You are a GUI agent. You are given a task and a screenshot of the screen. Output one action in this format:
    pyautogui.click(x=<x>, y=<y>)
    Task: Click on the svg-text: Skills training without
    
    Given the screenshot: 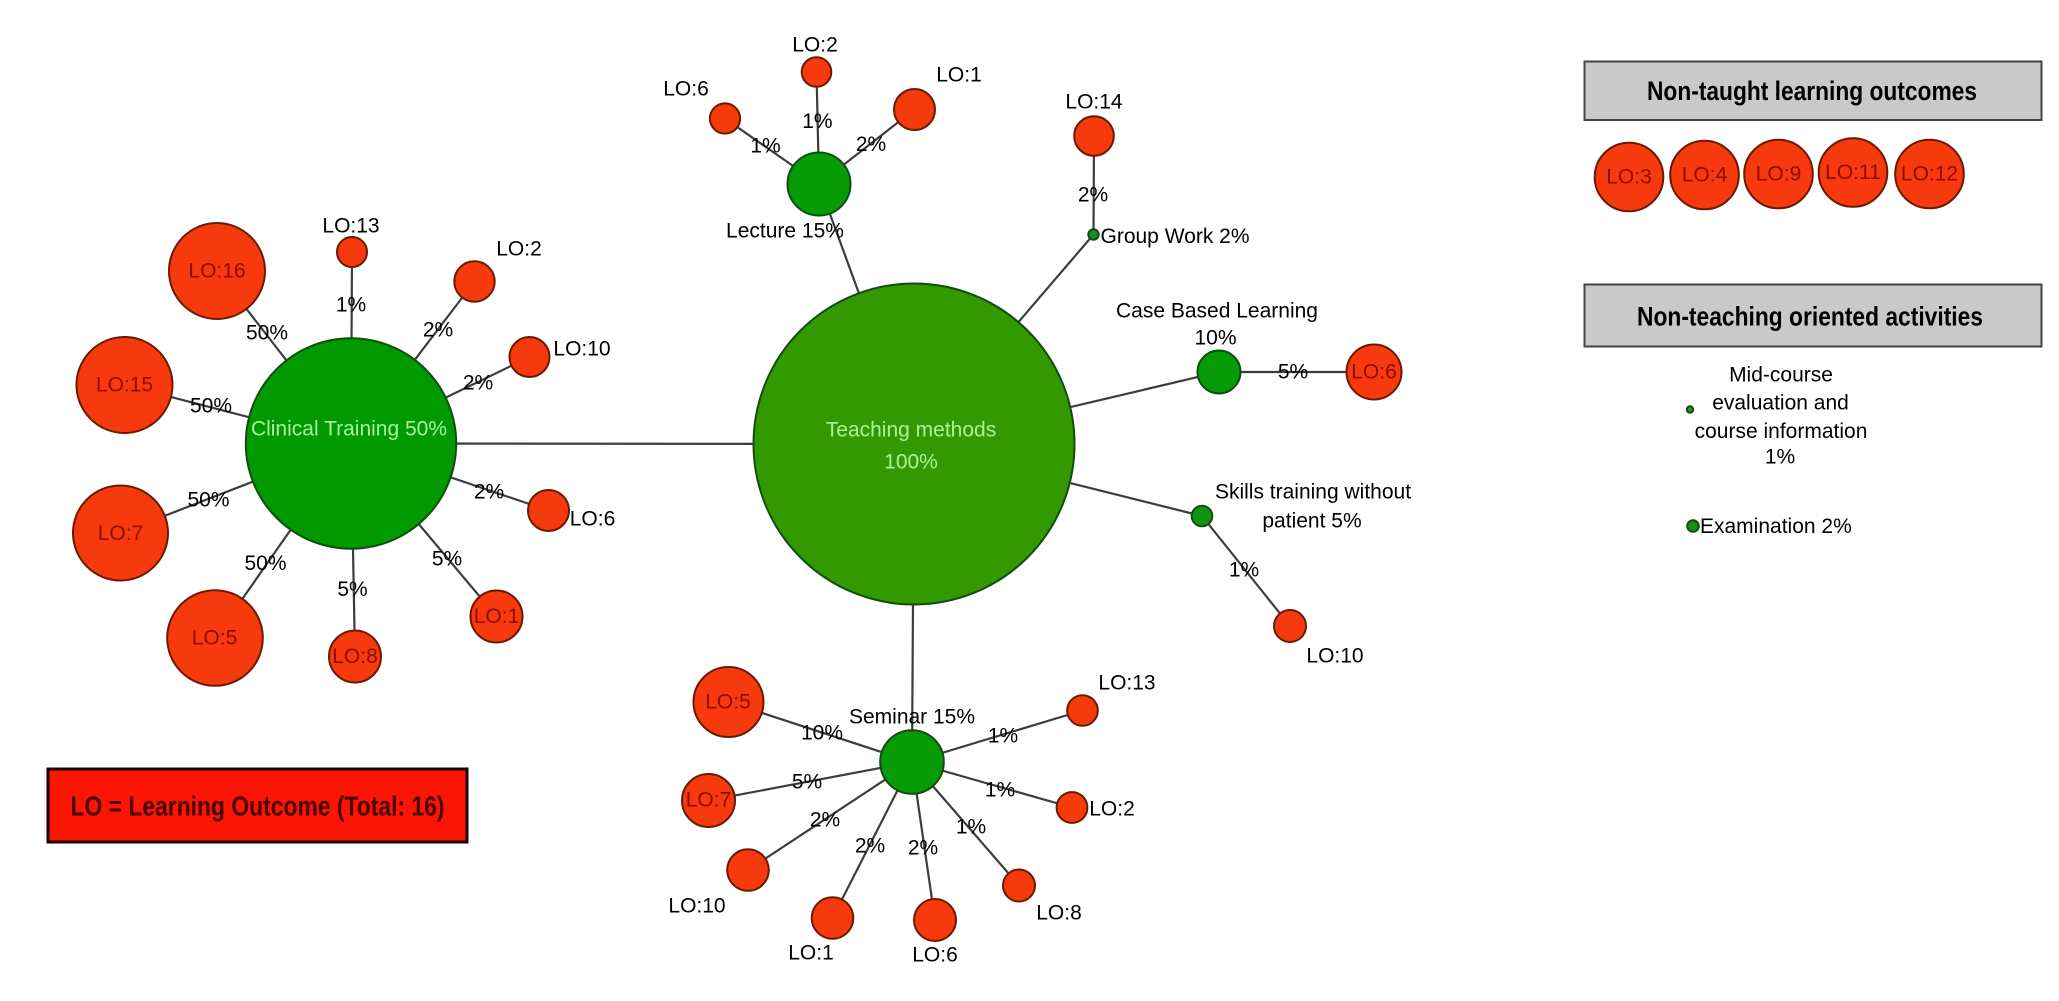 What is the action you would take?
    pyautogui.click(x=1313, y=492)
    